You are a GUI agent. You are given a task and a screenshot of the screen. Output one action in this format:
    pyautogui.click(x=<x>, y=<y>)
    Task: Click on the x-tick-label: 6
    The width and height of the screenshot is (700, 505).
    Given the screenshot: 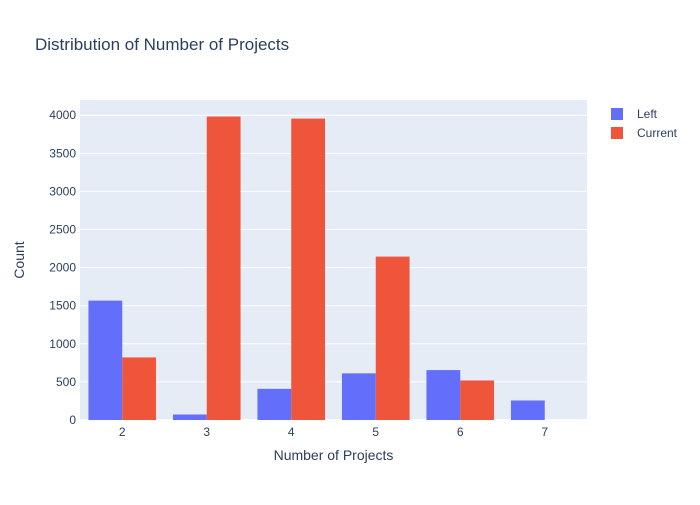 What is the action you would take?
    pyautogui.click(x=460, y=432)
    